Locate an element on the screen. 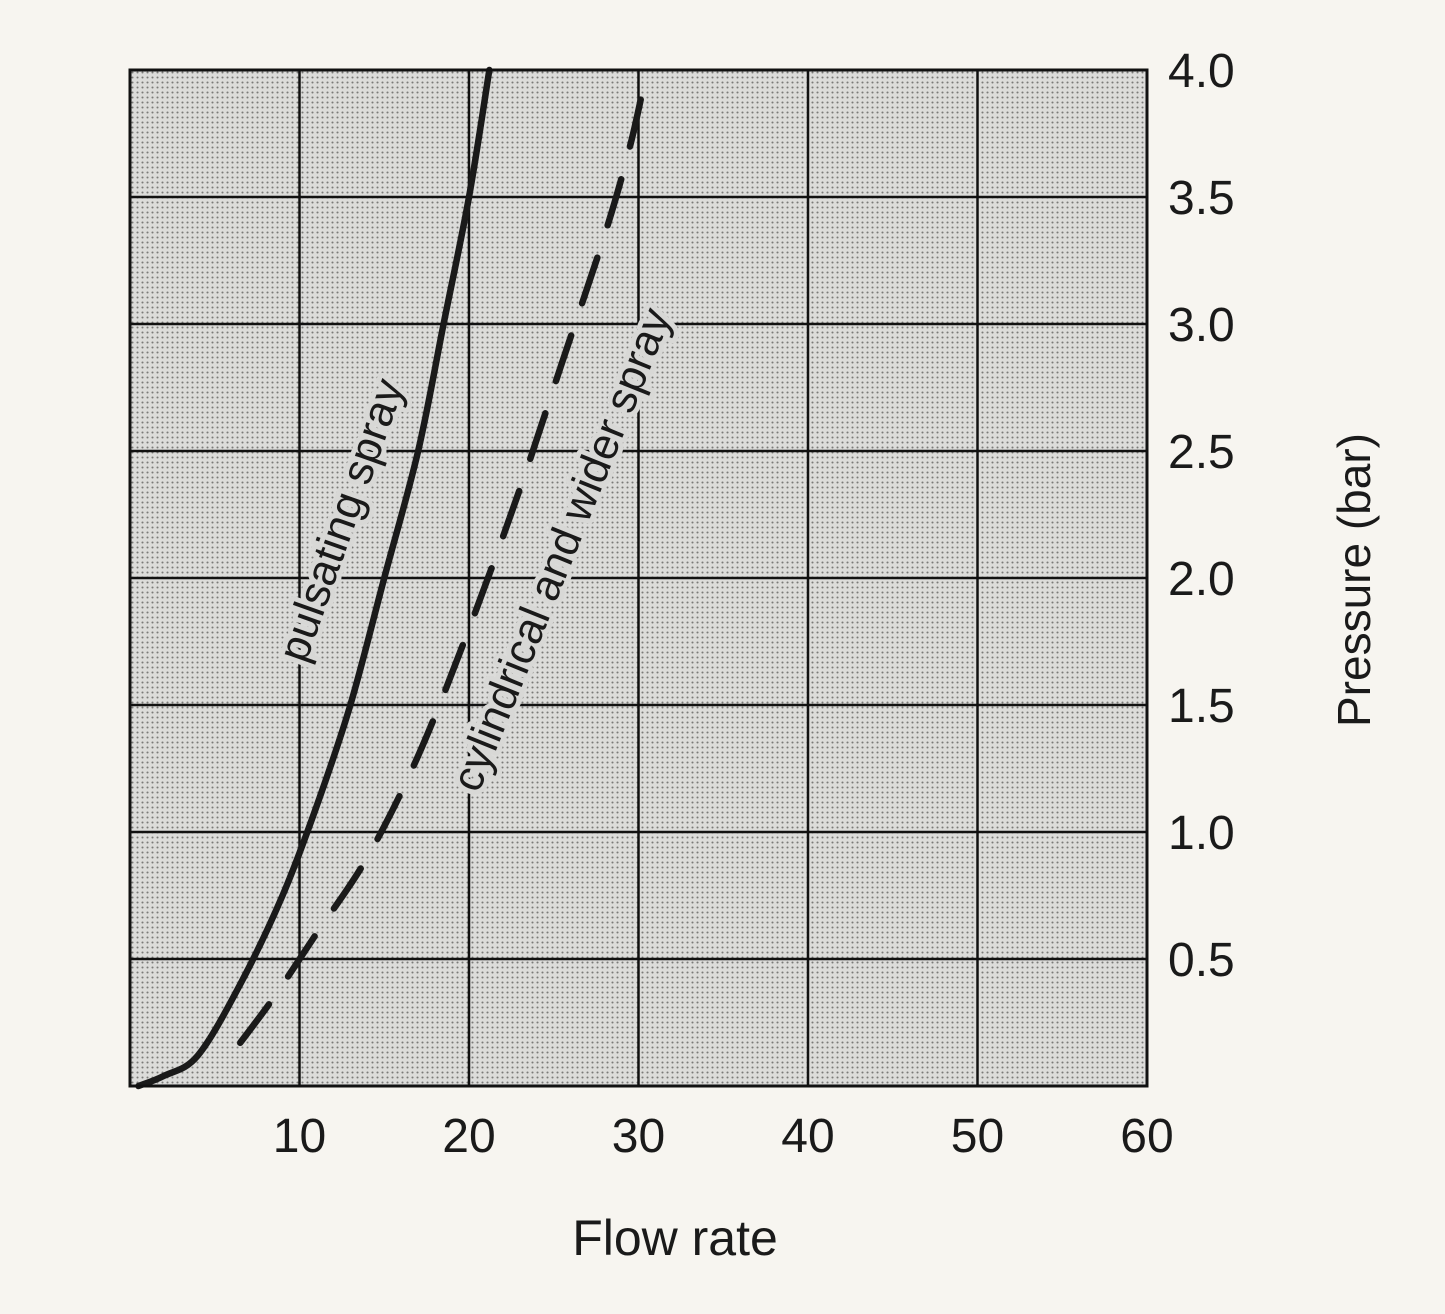  y-tick-label-2: 1.5 is located at coordinates (1201, 706).